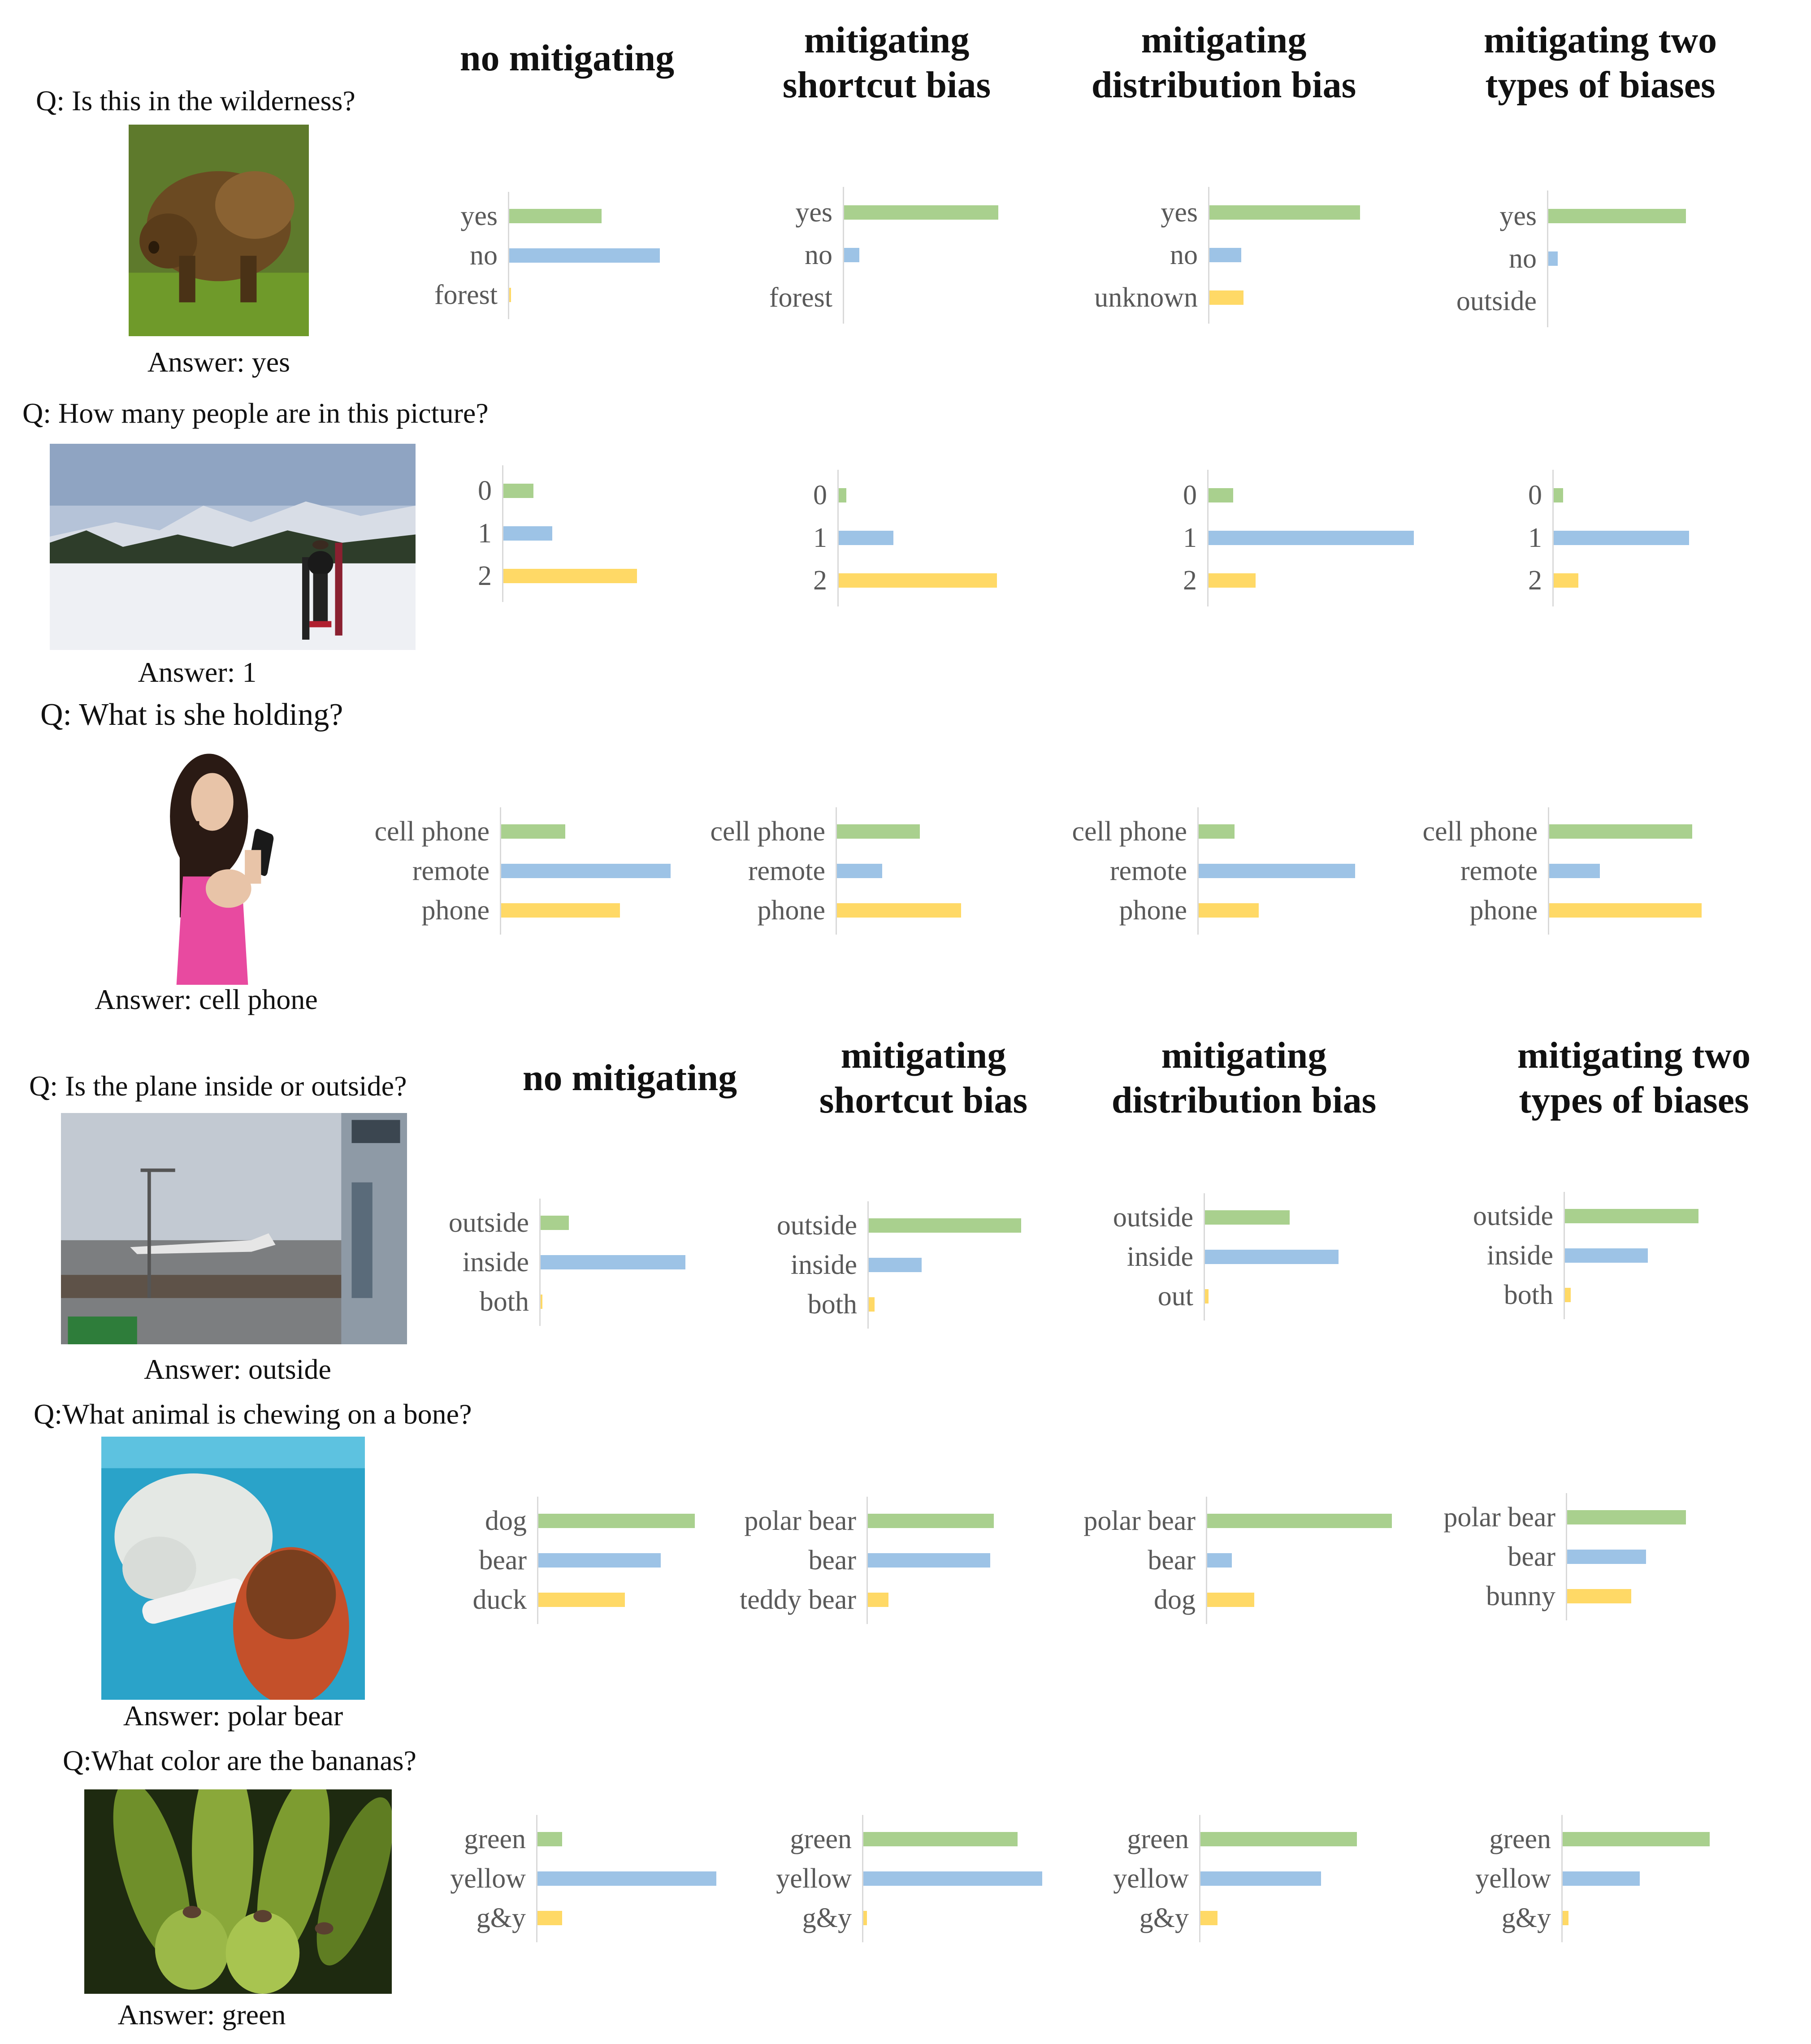 Image resolution: width=1811 pixels, height=2044 pixels. What do you see at coordinates (212, 865) in the screenshot?
I see `woman-phone-photo` at bounding box center [212, 865].